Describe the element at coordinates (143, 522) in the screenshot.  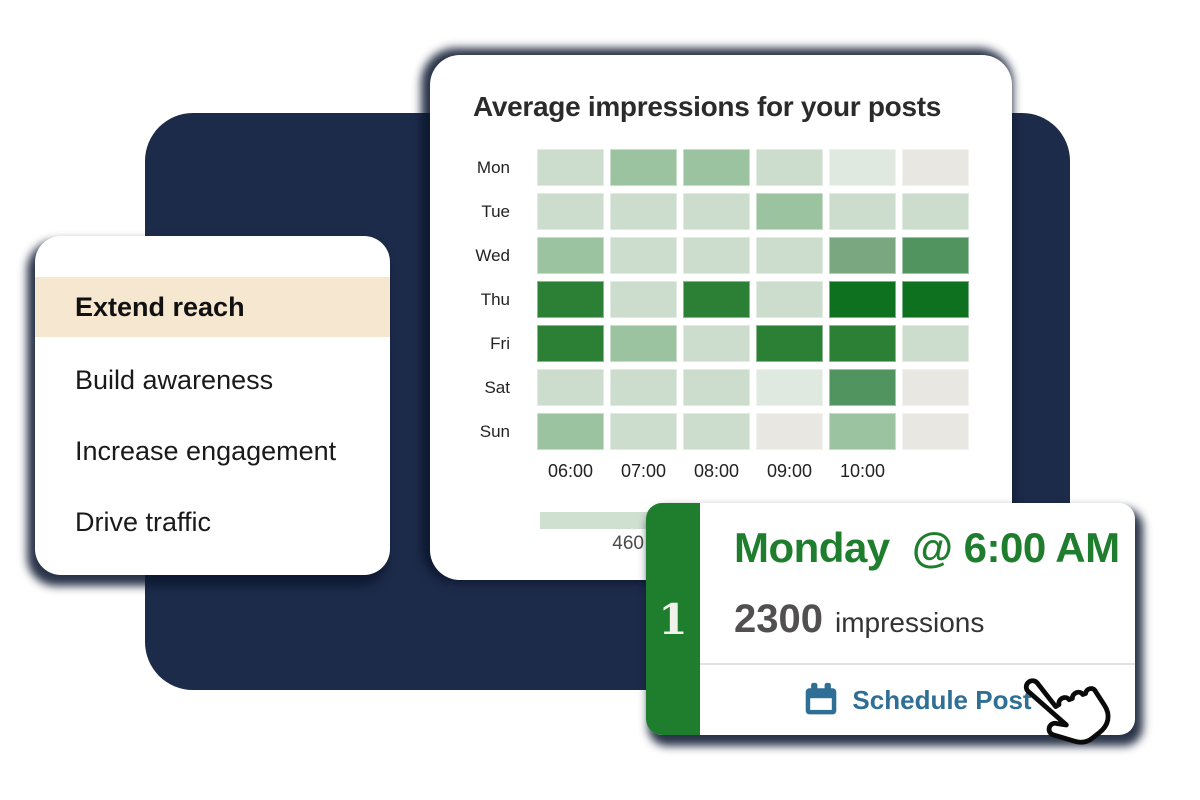
I see `goal-option-drive-traffic: Drive traffic` at that location.